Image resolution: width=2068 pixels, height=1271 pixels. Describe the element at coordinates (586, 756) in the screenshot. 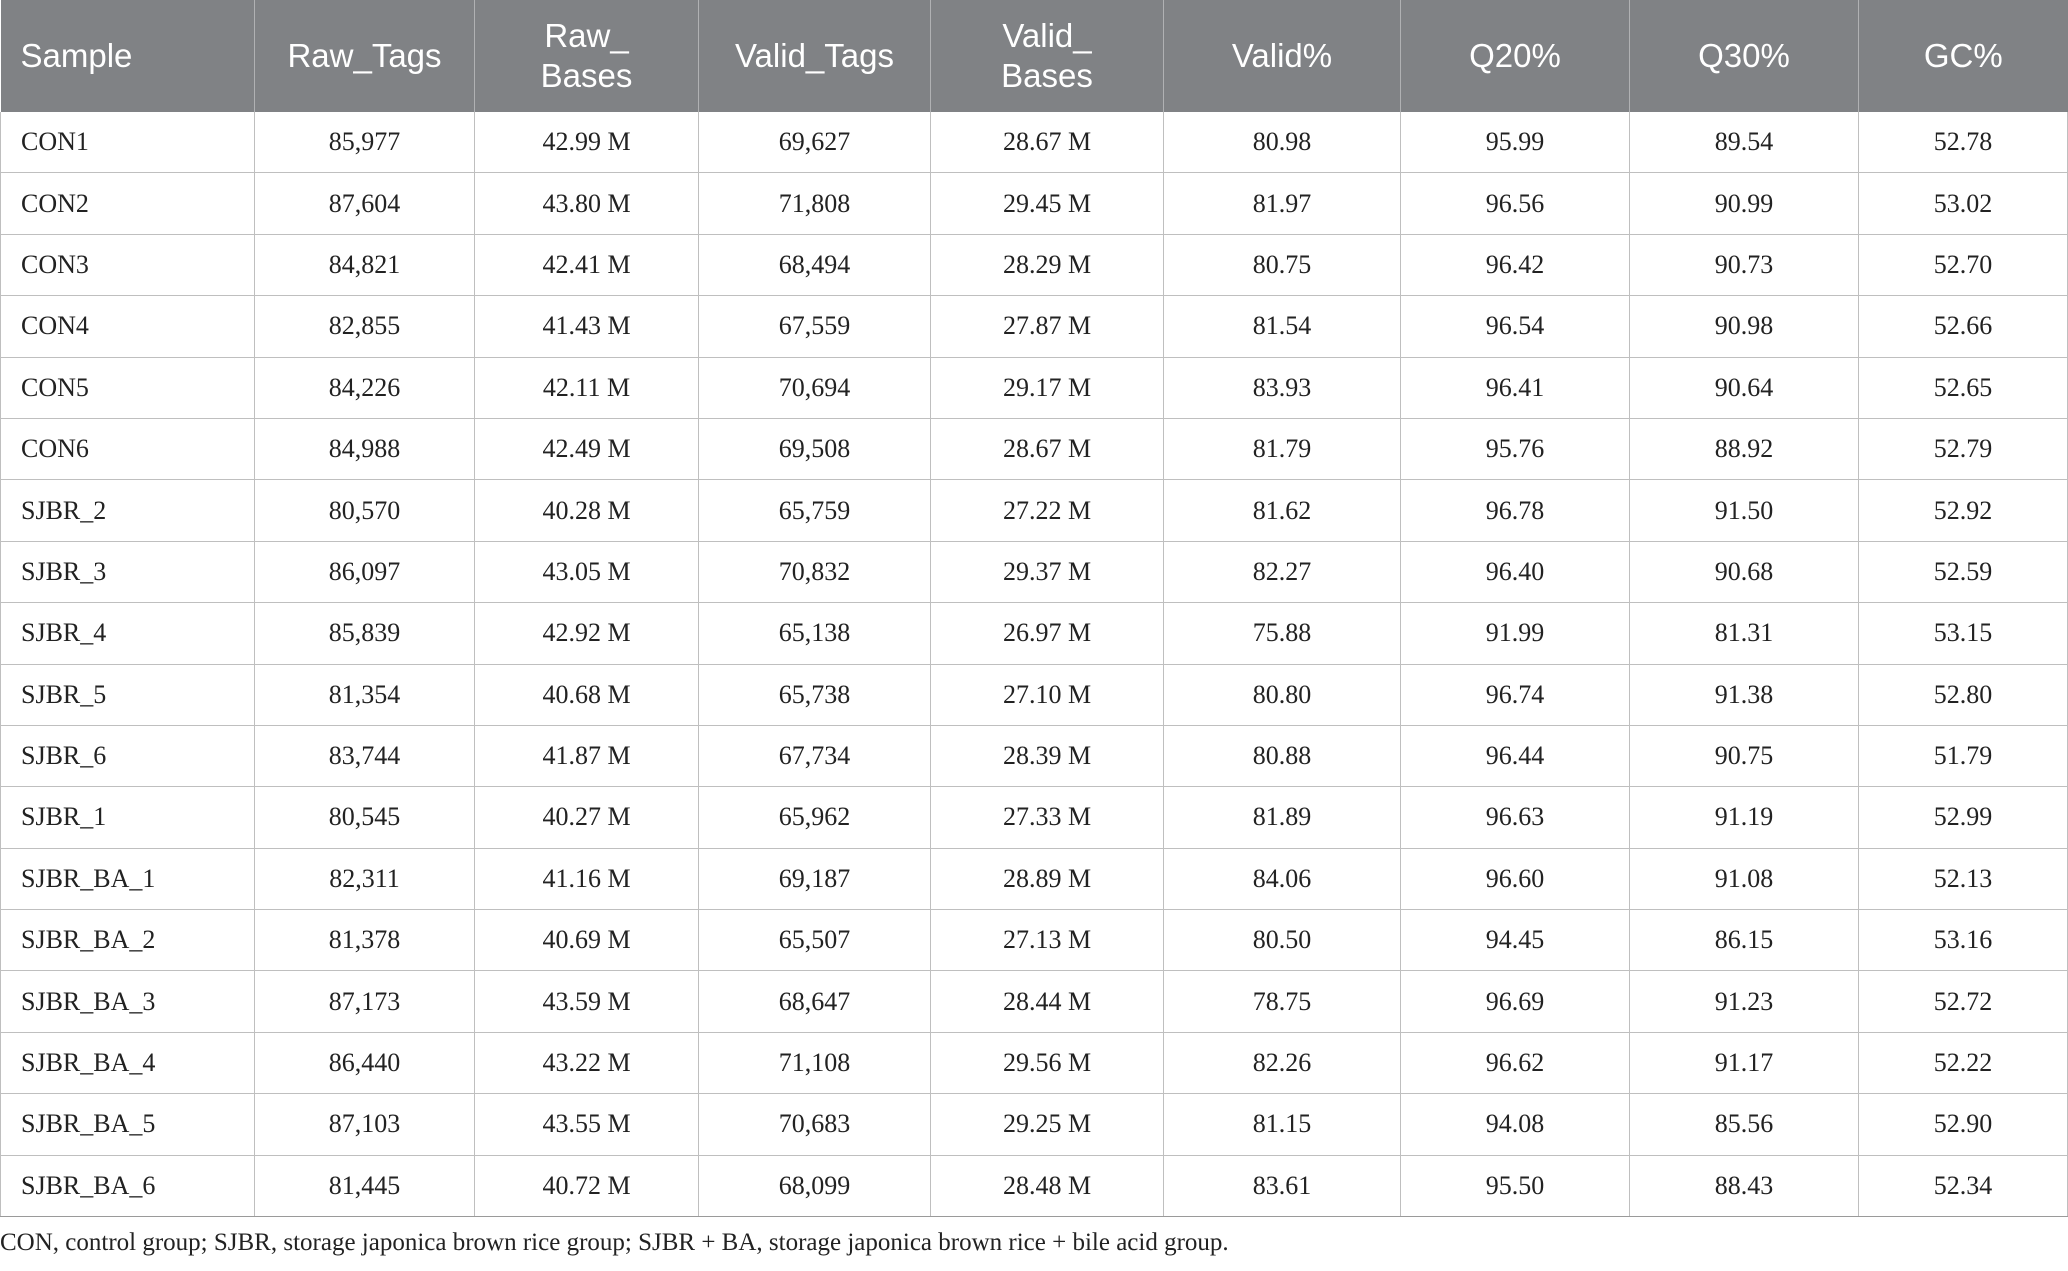

I see `table-cell: 41.87 M` at that location.